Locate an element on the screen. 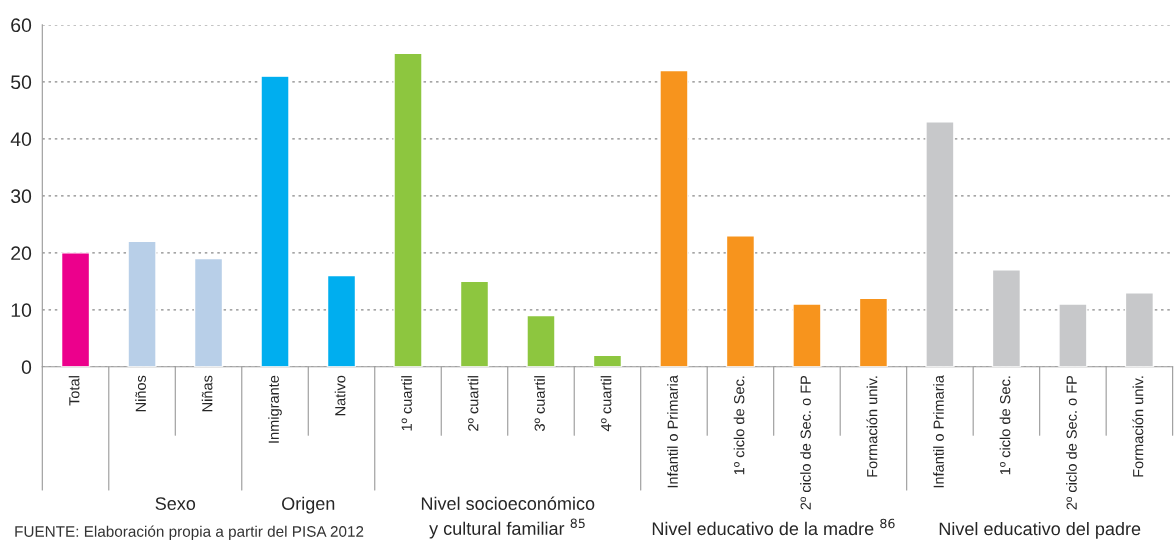  y-tick-label: 50 is located at coordinates (21, 82).